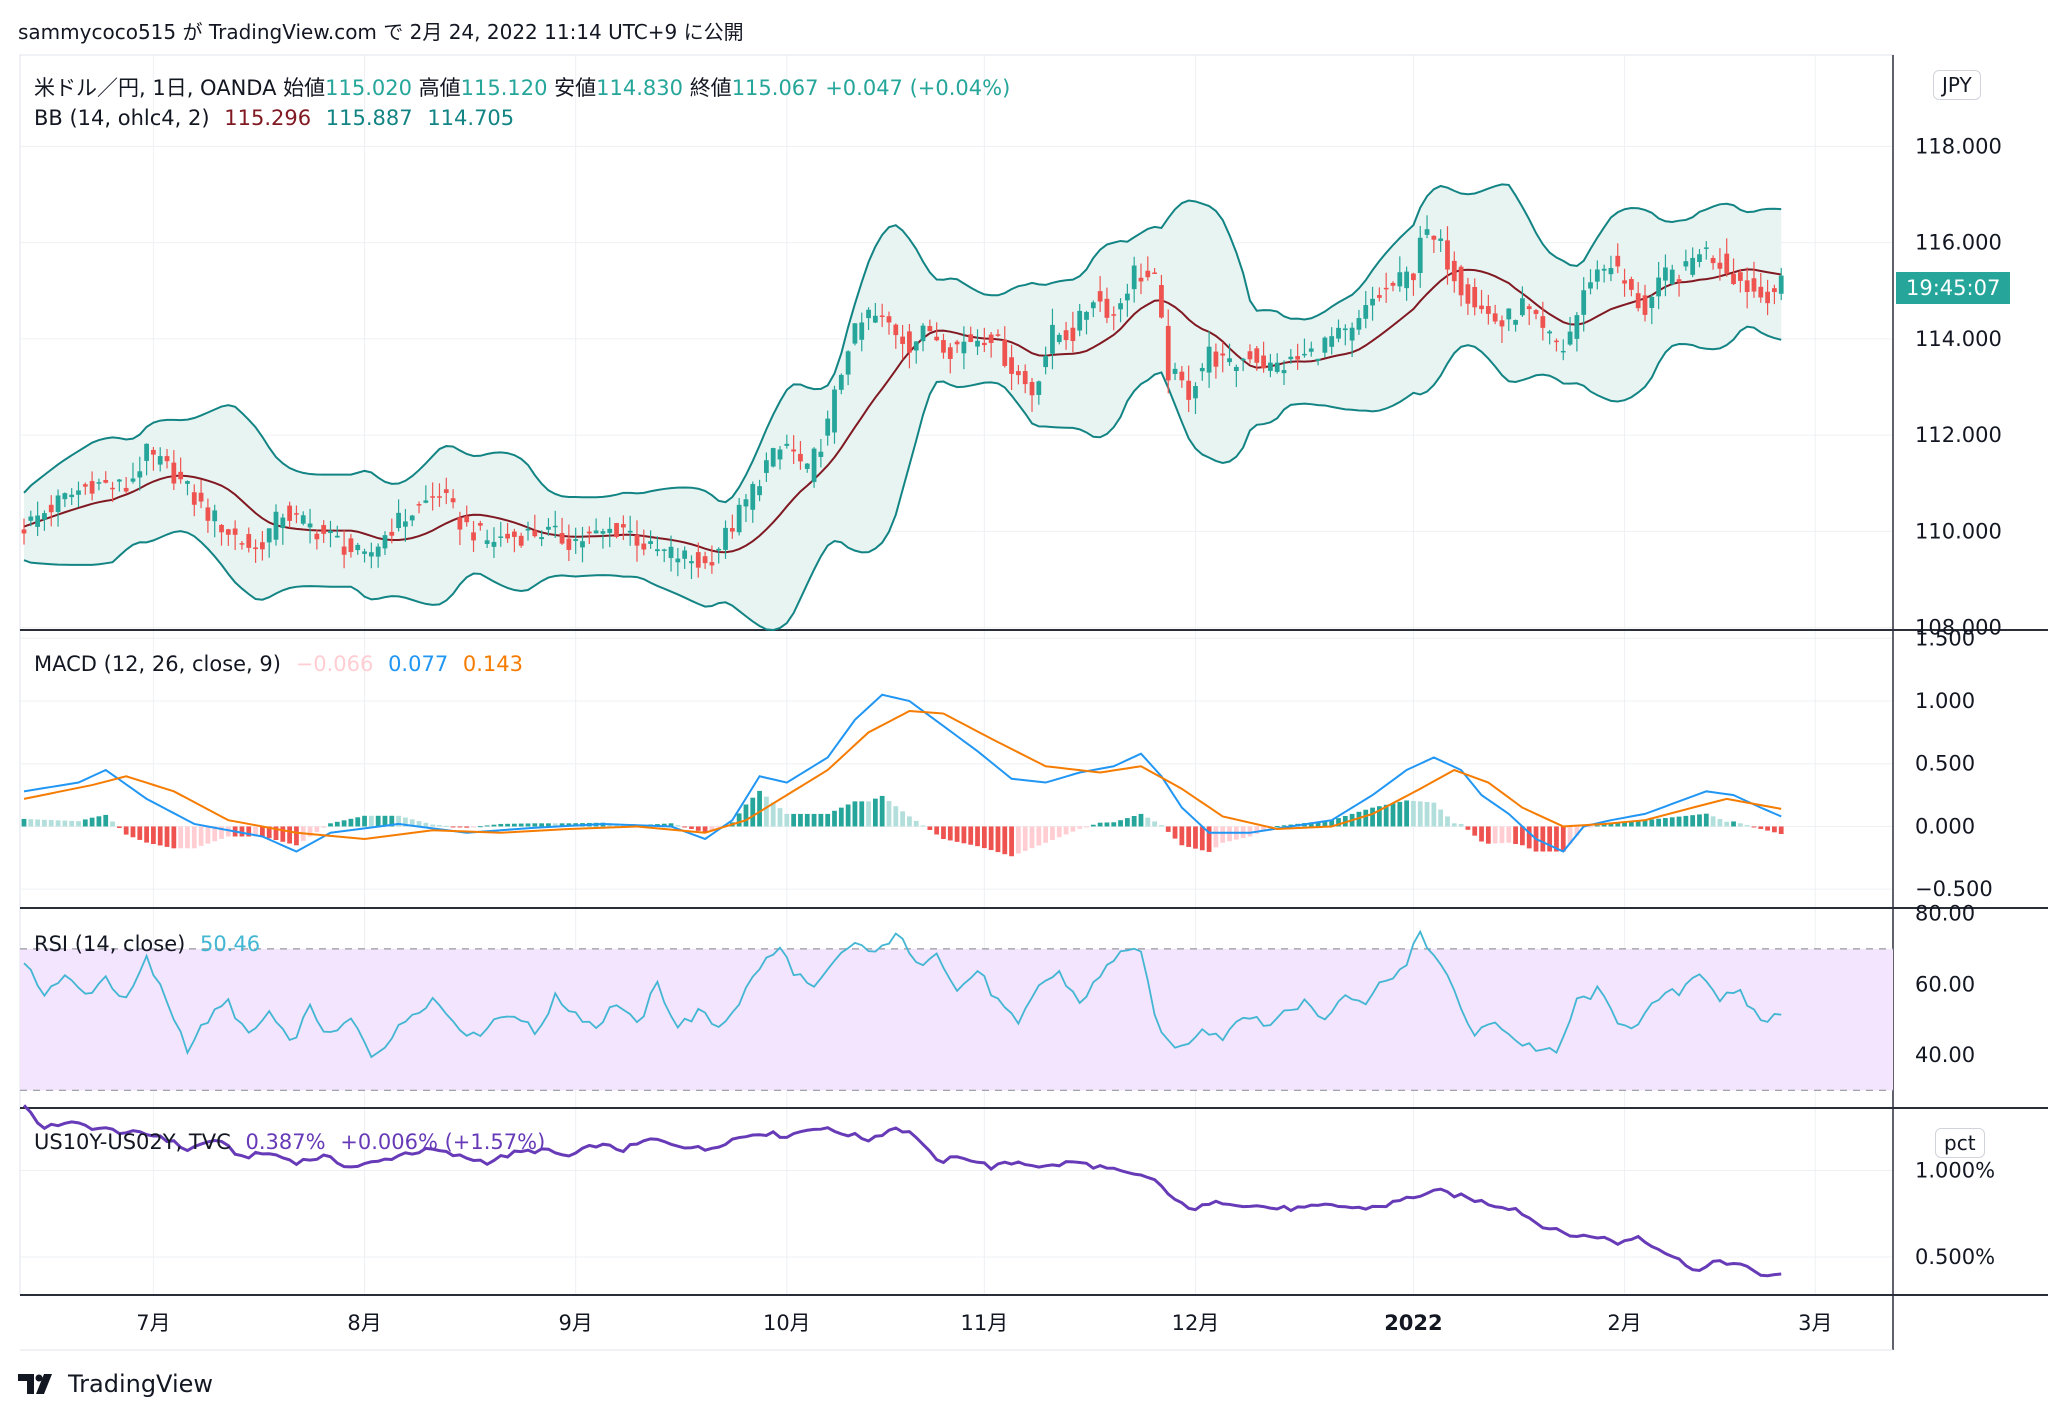  Describe the element at coordinates (1960, 1143) in the screenshot. I see `unit-badge: pct` at that location.